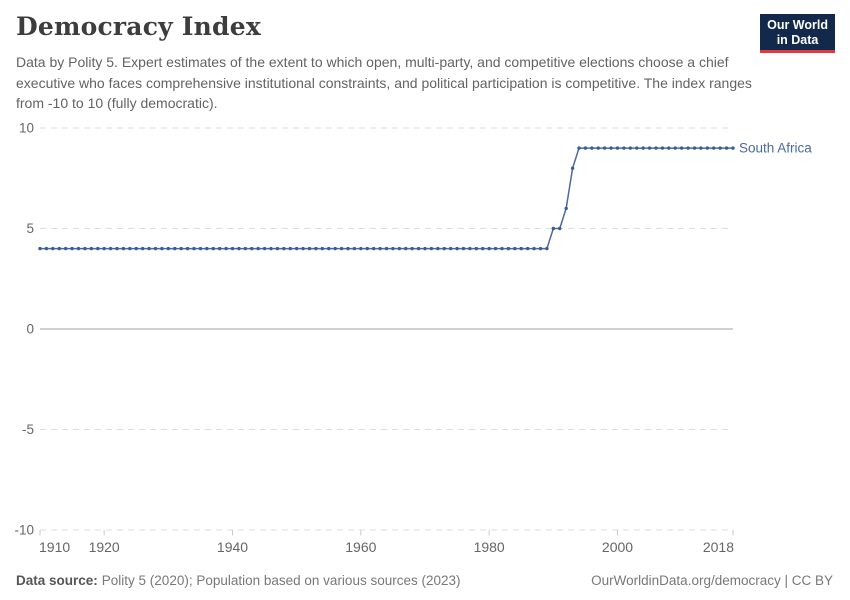  Describe the element at coordinates (797, 33) in the screenshot. I see `owid-logo: Our World in Data` at that location.